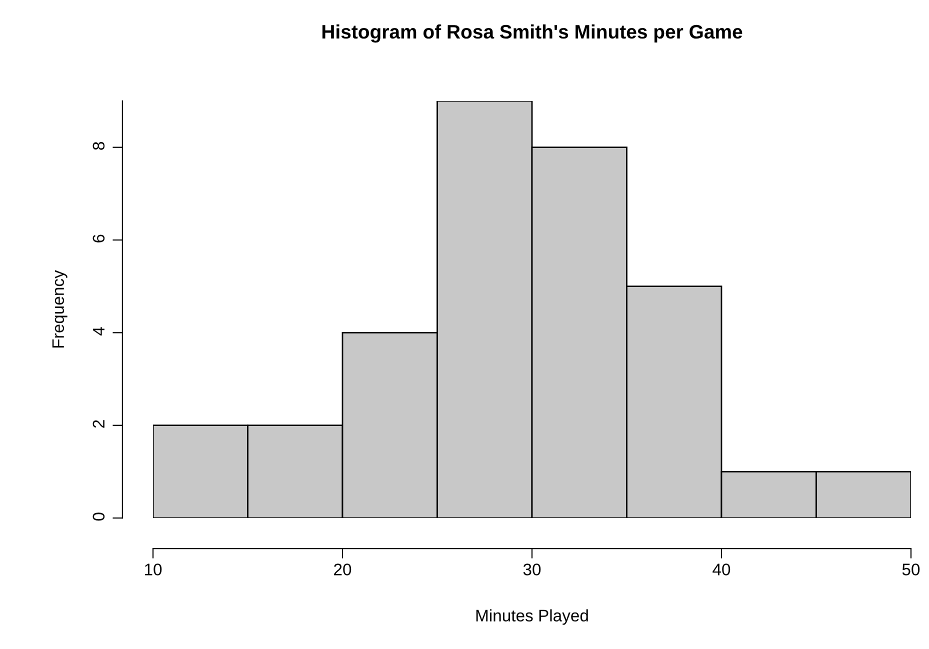 The height and width of the screenshot is (649, 929). What do you see at coordinates (911, 570) in the screenshot?
I see `x-tick-label: 50` at bounding box center [911, 570].